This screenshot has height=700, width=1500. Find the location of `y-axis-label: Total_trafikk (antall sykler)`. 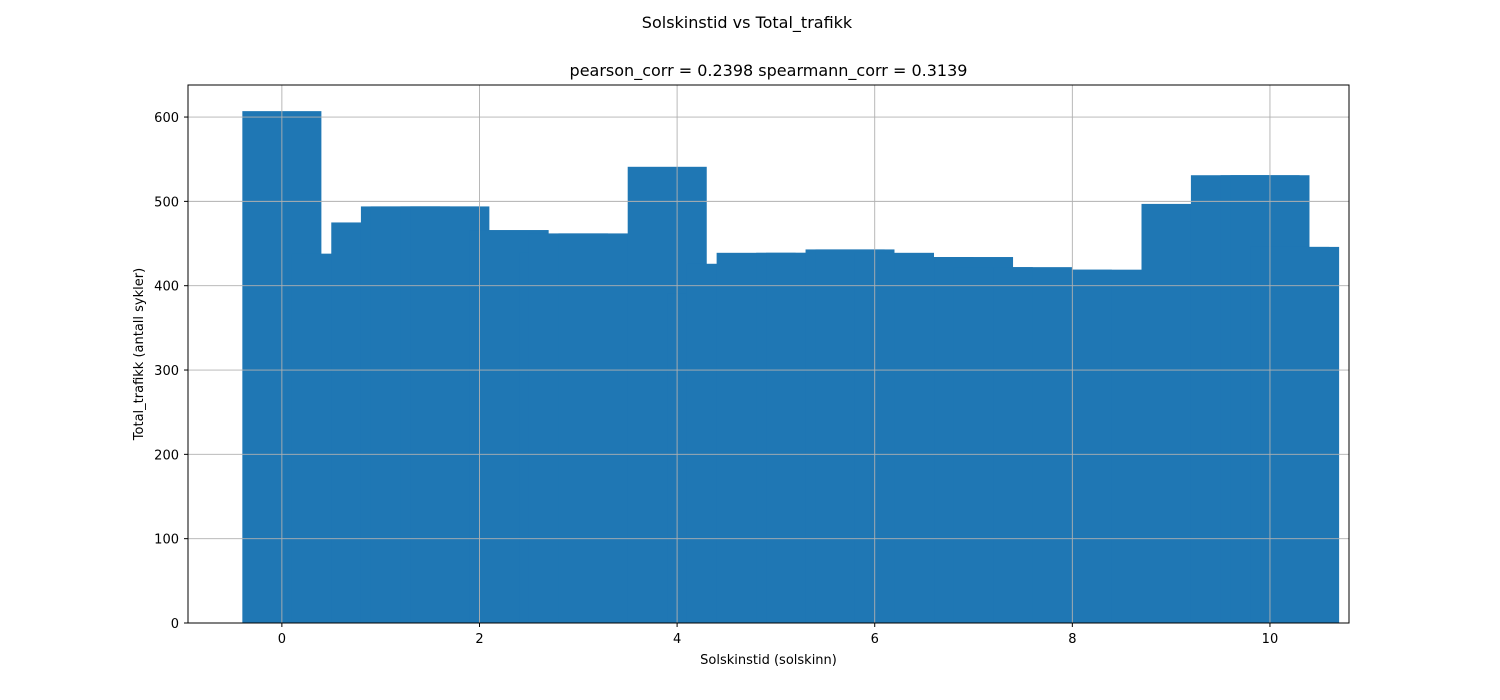

y-axis-label: Total_trafikk (antall sykler) is located at coordinates (139, 354).